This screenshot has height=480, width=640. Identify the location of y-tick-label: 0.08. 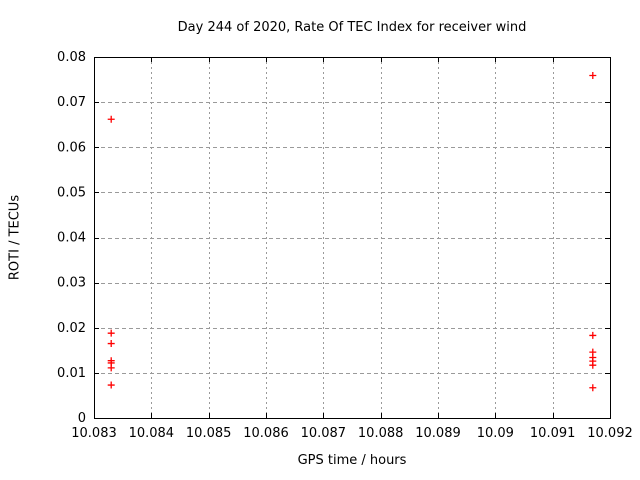
(71, 57).